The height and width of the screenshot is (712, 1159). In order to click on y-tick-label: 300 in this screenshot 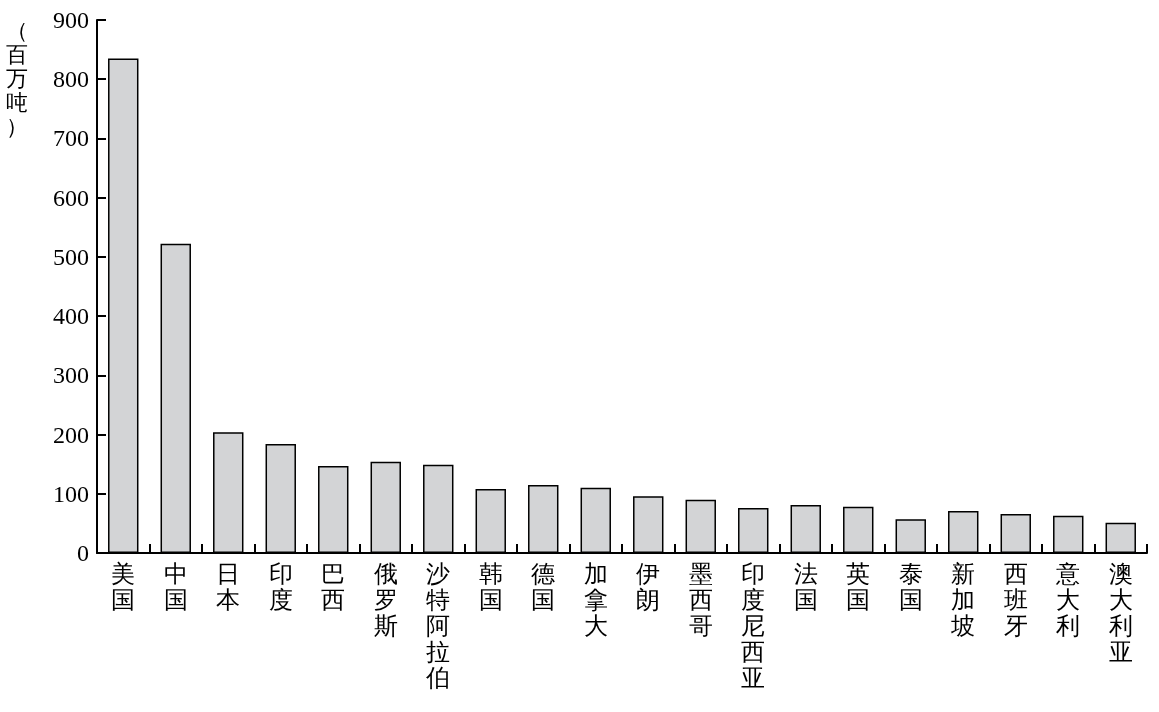, I will do `click(71, 375)`.